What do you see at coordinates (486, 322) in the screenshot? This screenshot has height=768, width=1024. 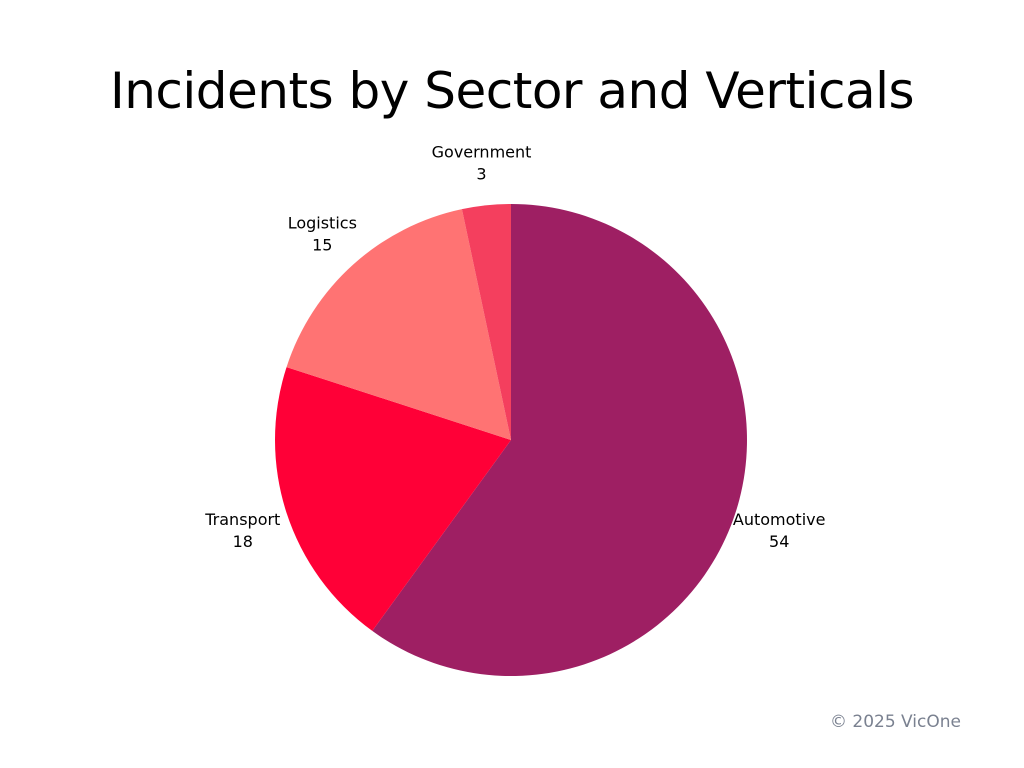 I see `pie-slice-government` at bounding box center [486, 322].